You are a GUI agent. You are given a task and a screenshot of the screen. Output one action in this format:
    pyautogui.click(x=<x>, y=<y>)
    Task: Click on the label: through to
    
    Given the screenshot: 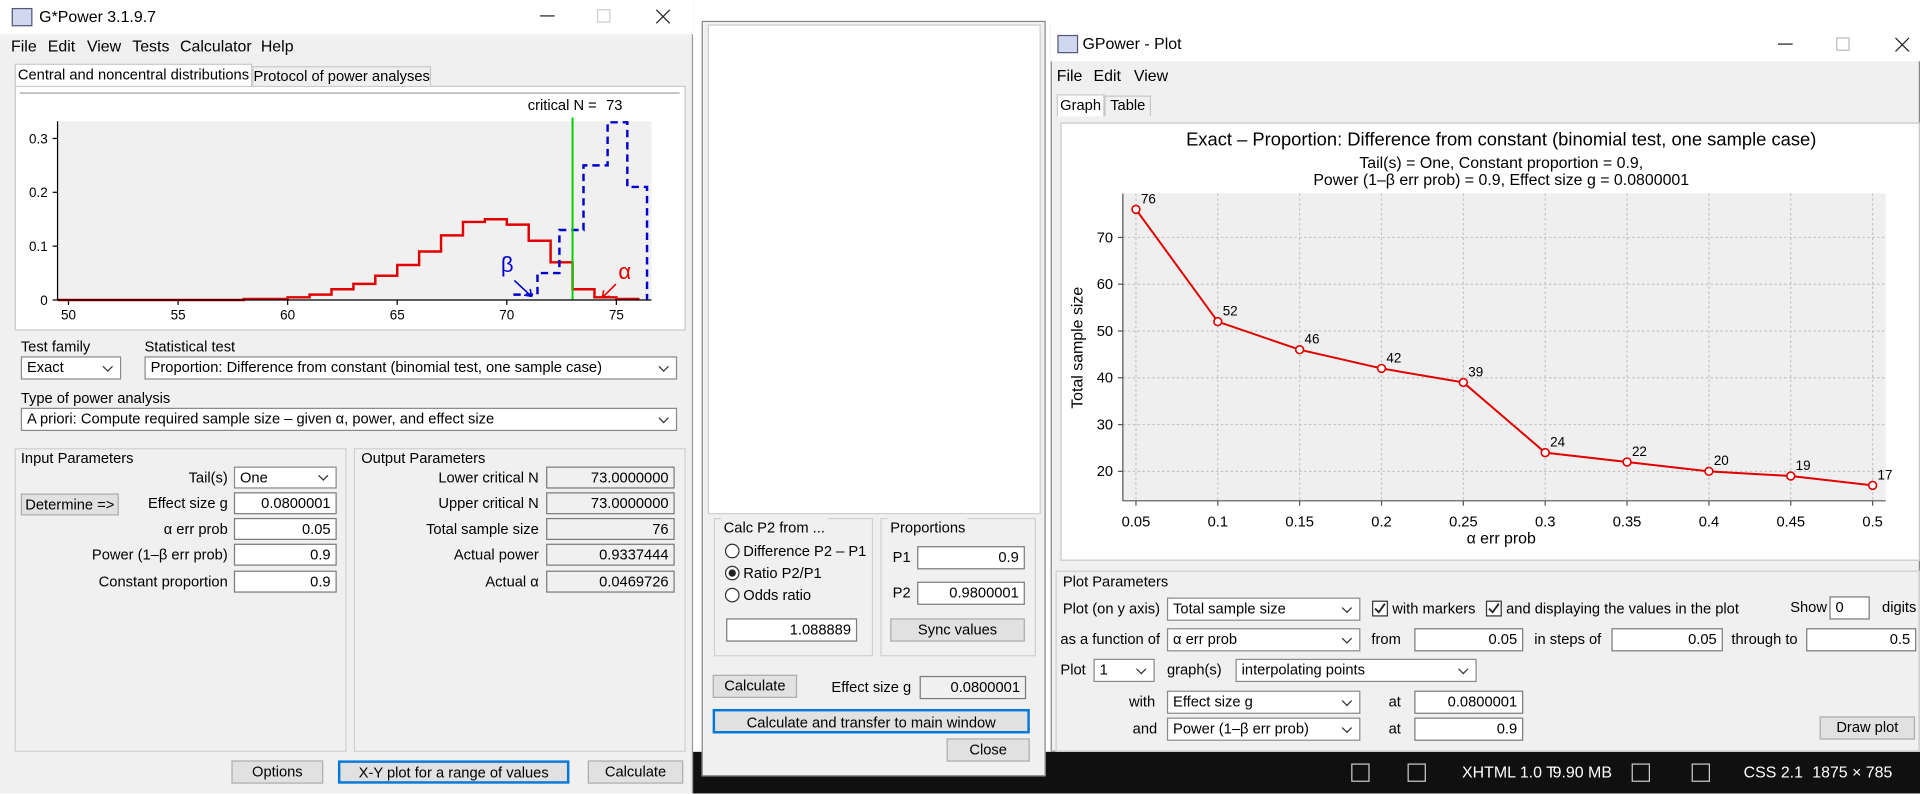 What is the action you would take?
    pyautogui.click(x=1764, y=639)
    